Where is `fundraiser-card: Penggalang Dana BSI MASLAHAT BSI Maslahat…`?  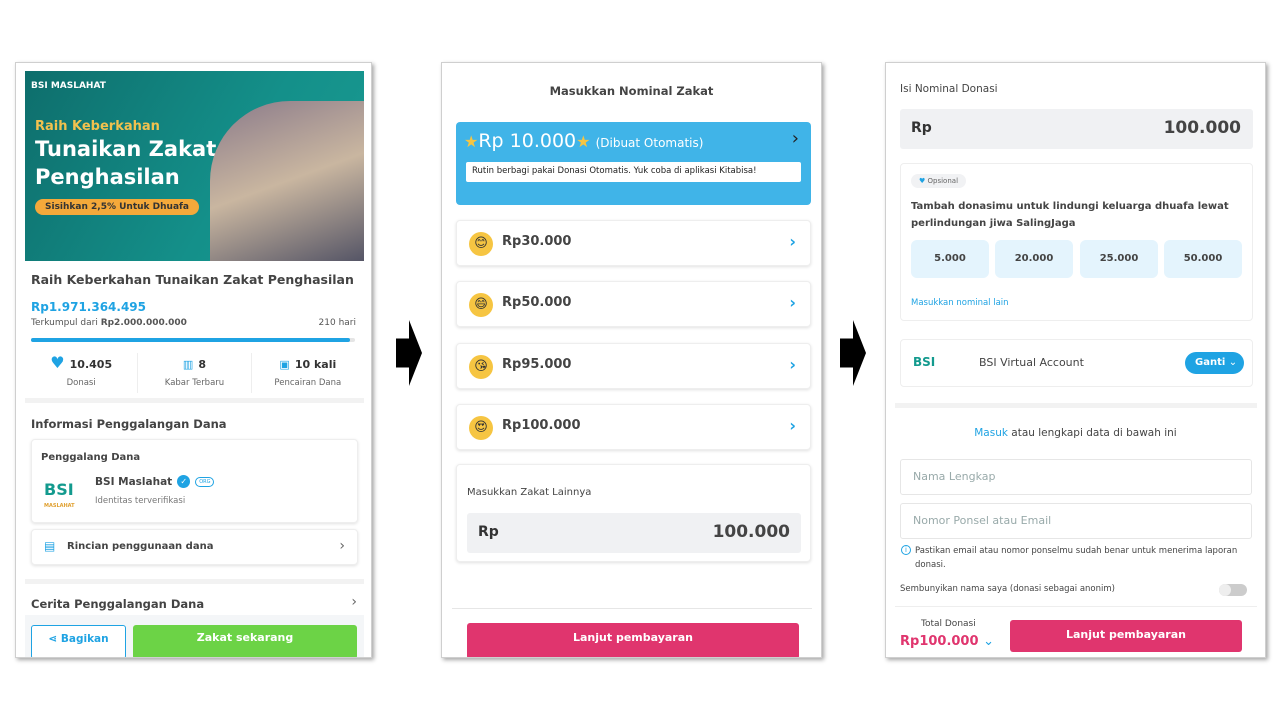 fundraiser-card: Penggalang Dana BSI MASLAHAT BSI Maslahat… is located at coordinates (194, 481).